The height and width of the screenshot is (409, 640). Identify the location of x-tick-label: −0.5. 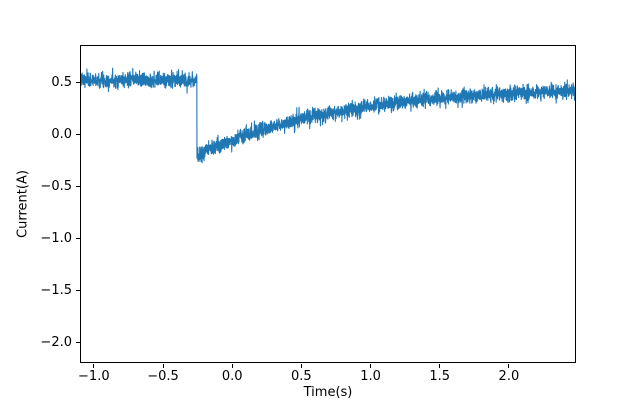
(163, 376).